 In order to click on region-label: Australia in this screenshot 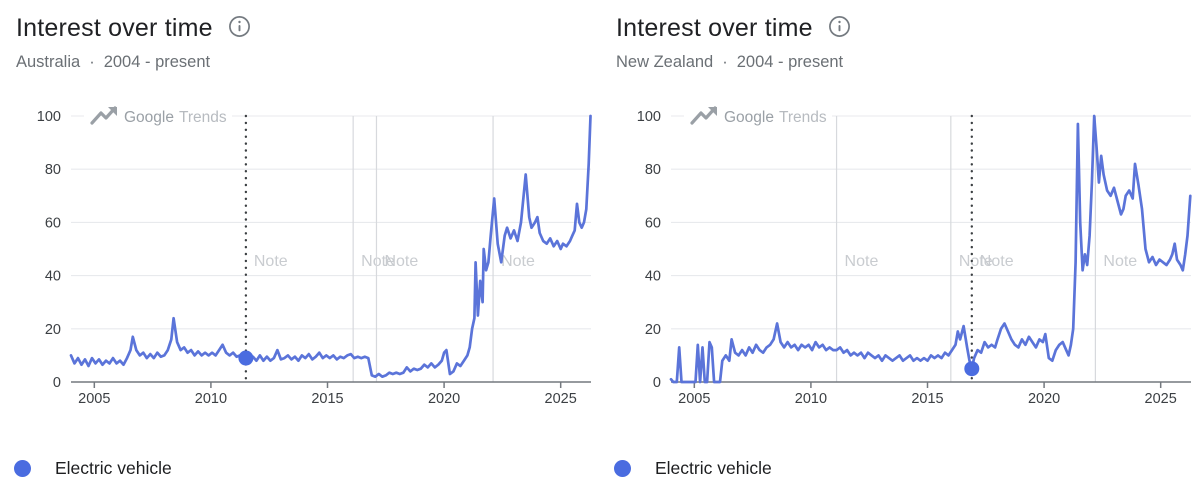, I will do `click(48, 62)`.